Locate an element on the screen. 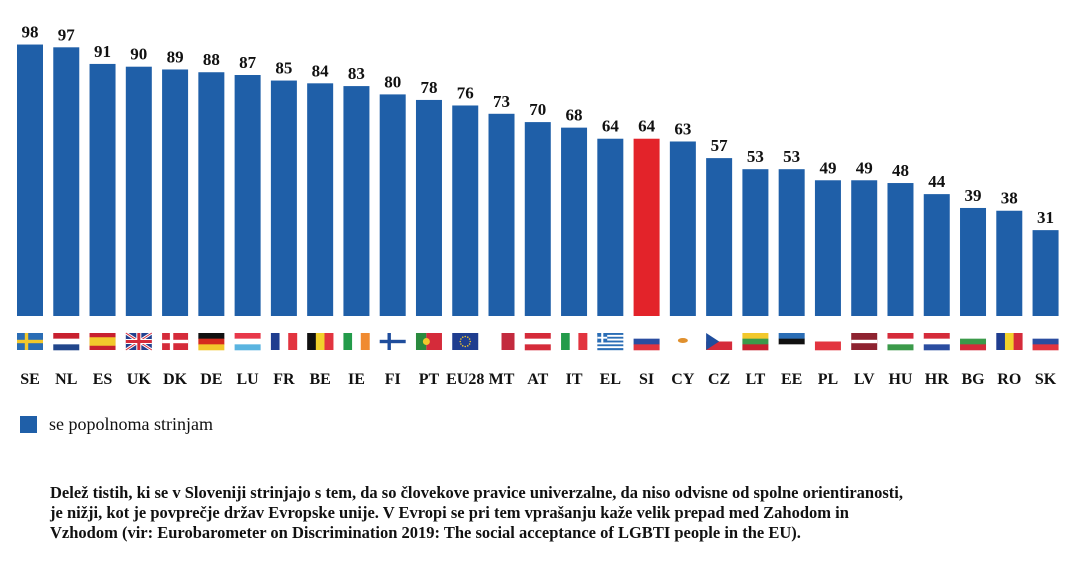  flag-el-icon is located at coordinates (610, 342).